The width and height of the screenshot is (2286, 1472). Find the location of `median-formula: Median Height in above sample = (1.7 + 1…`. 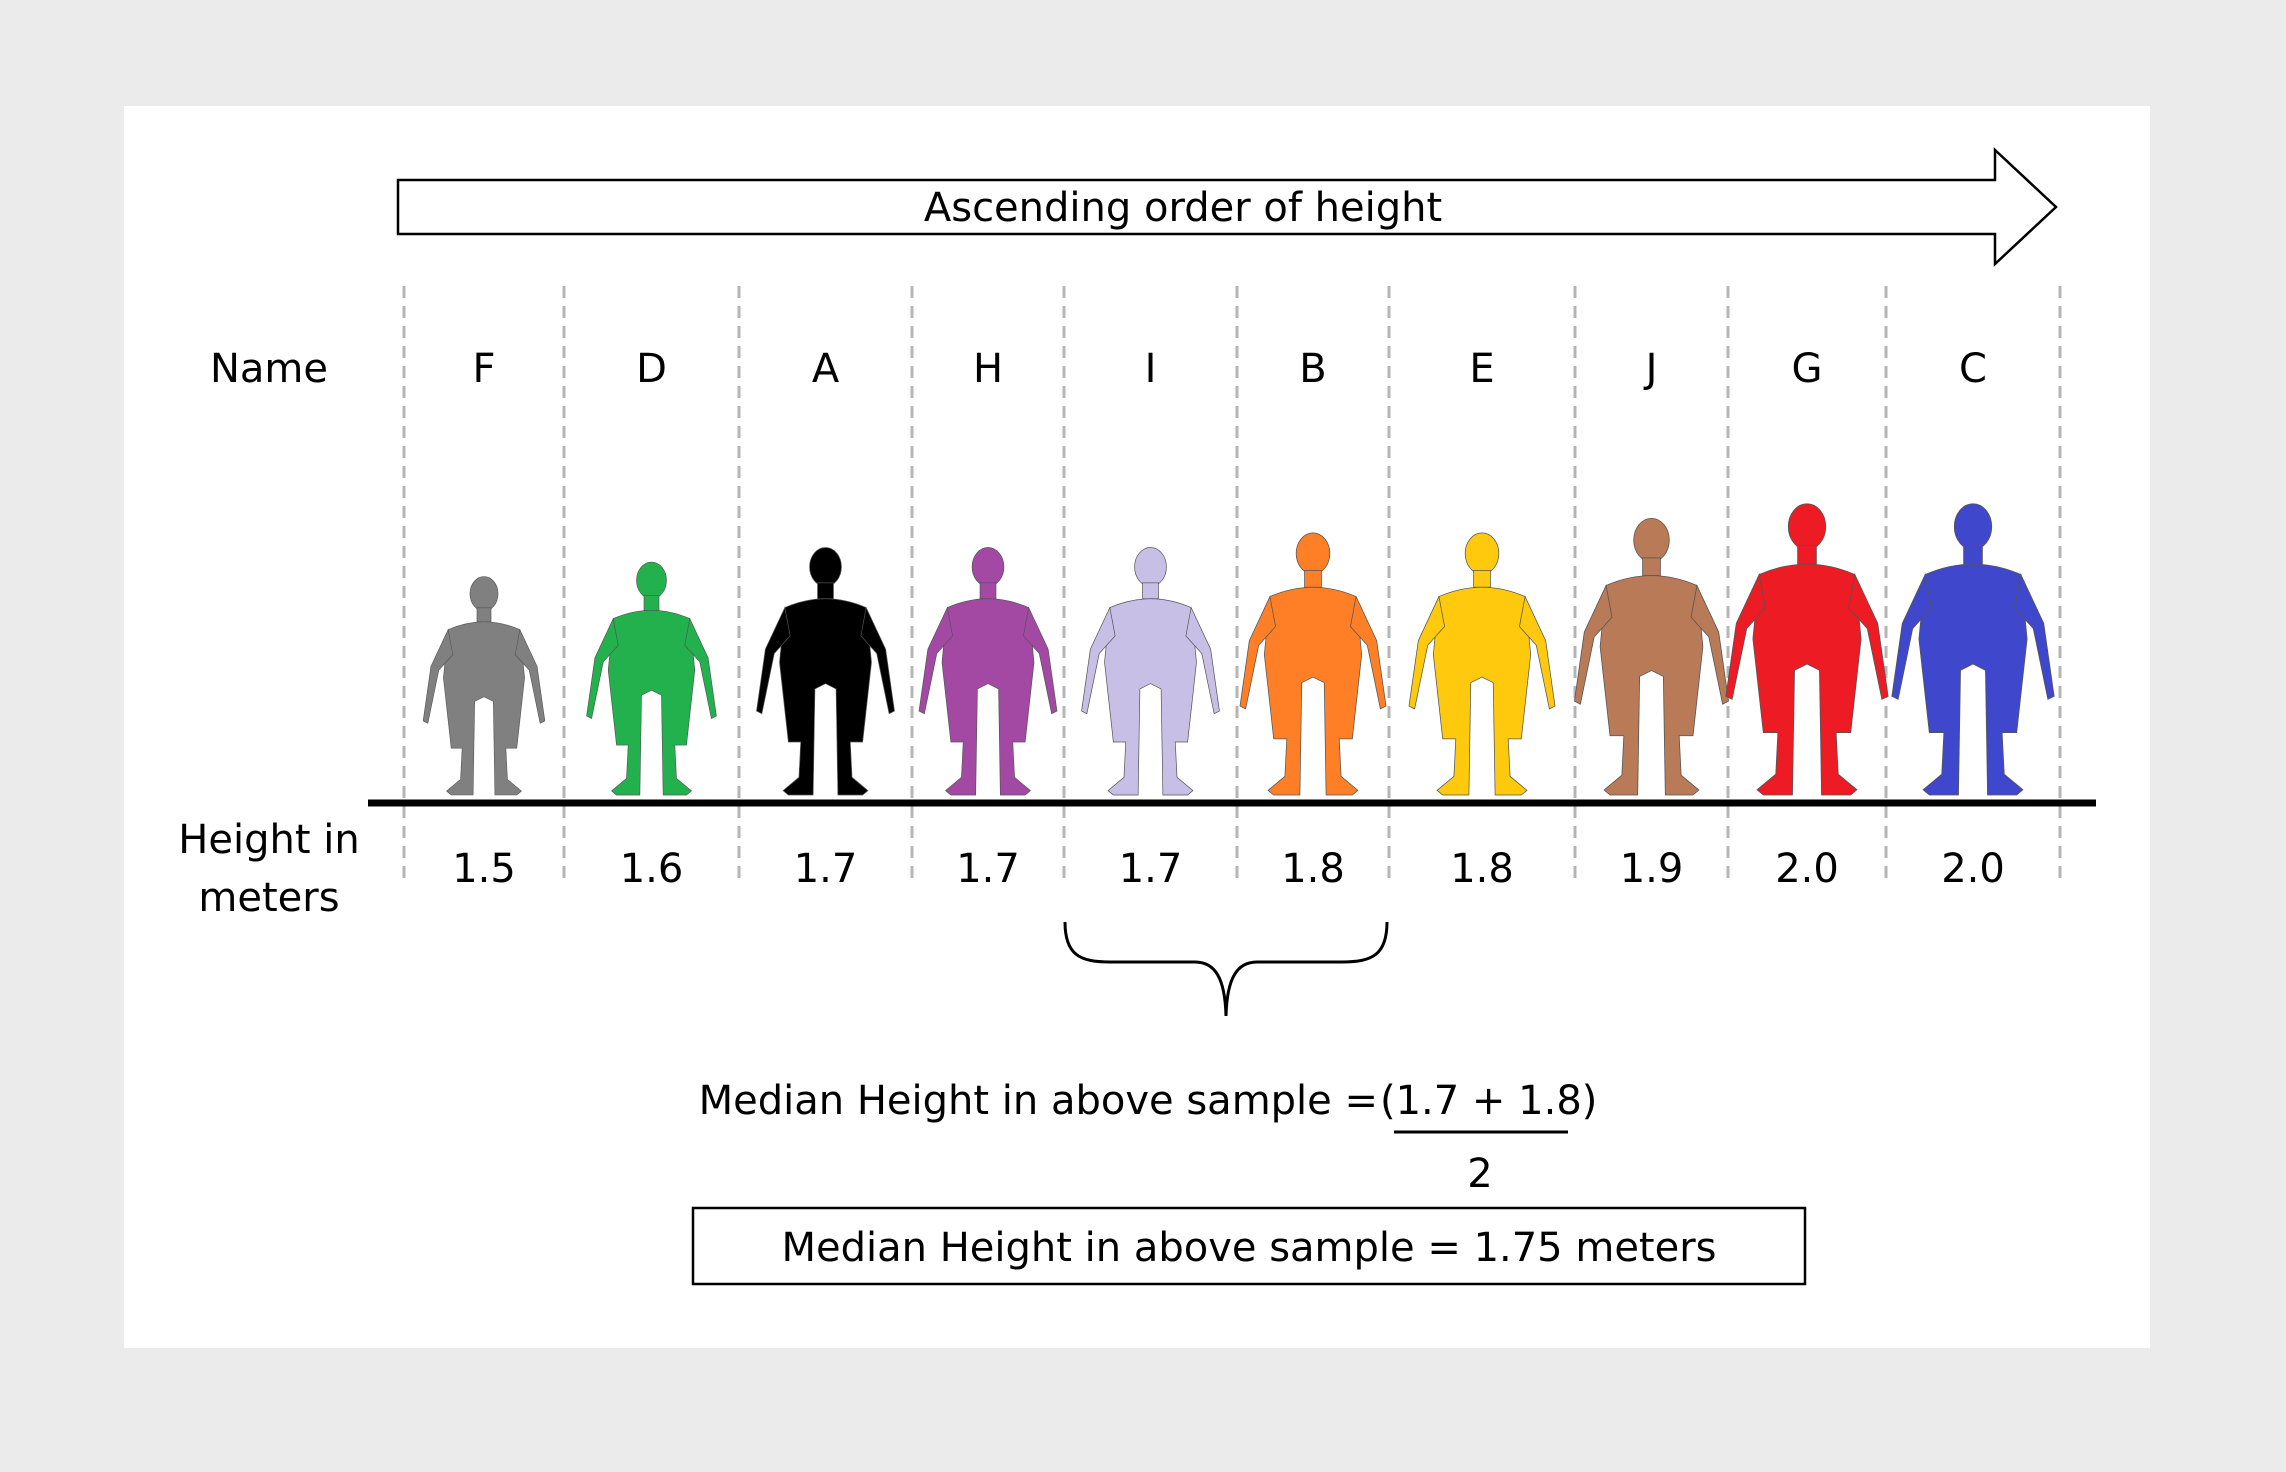

median-formula: Median Height in above sample = (1.7 + 1… is located at coordinates (1148, 1137).